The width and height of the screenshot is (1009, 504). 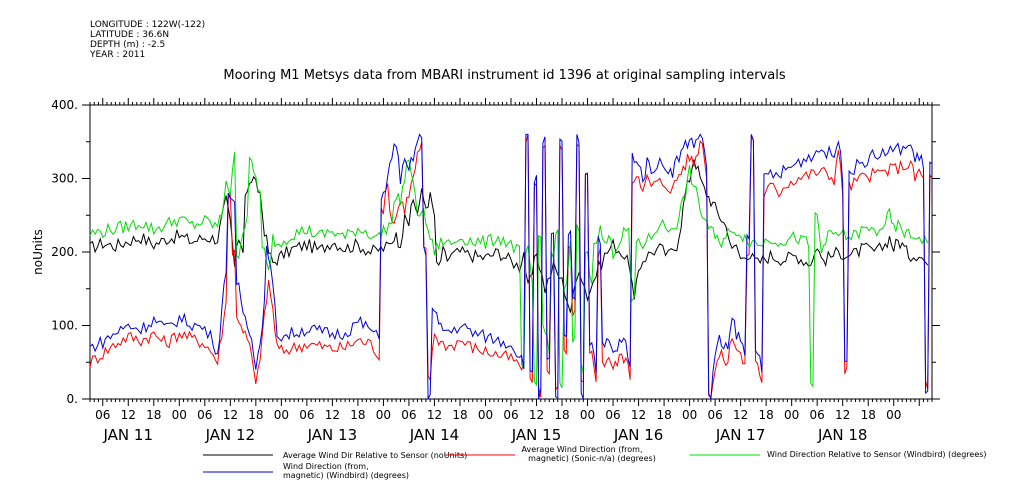 What do you see at coordinates (536, 435) in the screenshot?
I see `x-day-label: JAN 15` at bounding box center [536, 435].